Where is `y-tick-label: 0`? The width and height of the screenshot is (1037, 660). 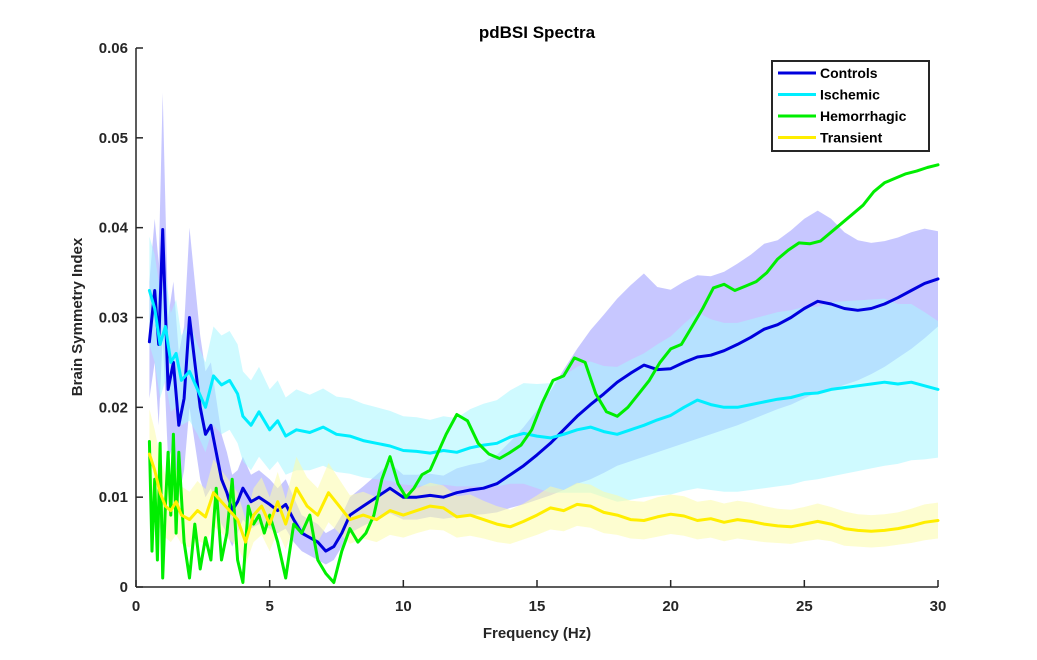
y-tick-label: 0 is located at coordinates (124, 587).